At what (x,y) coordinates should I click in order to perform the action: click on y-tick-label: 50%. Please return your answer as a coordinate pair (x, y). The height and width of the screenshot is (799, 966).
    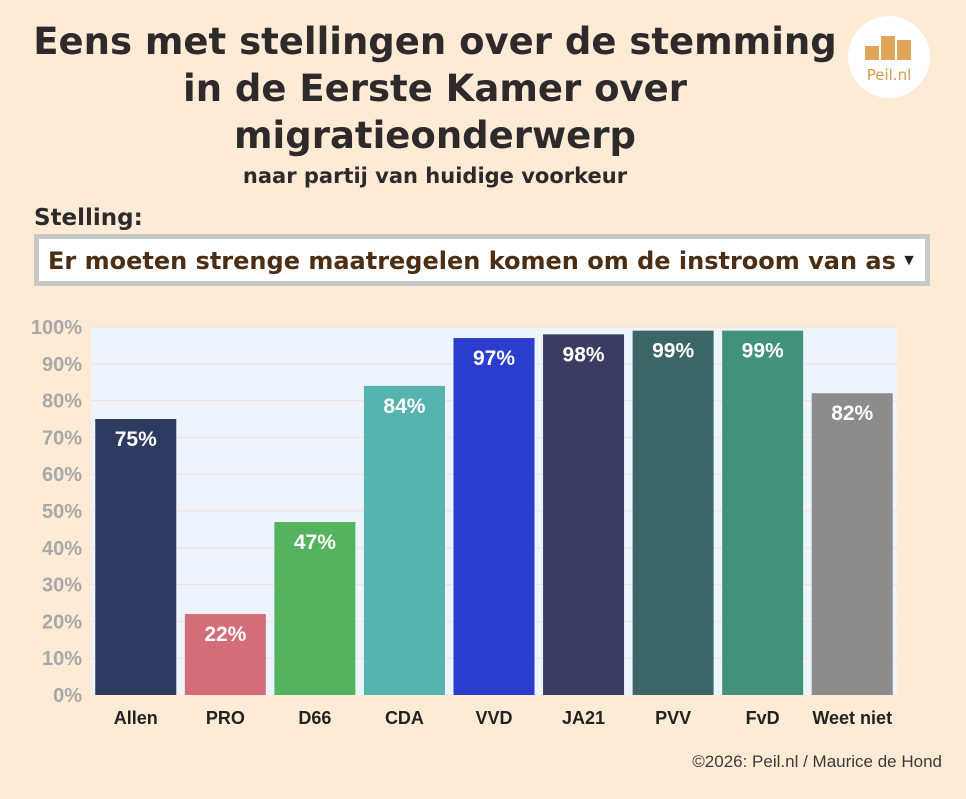
    Looking at the image, I should click on (62, 512).